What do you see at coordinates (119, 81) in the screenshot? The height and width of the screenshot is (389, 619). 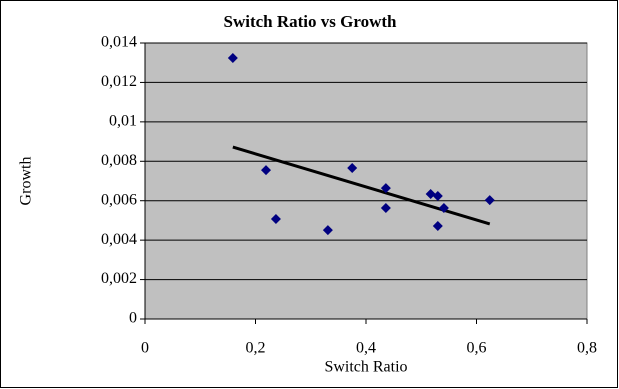 I see `y-tick-label: 0,012` at bounding box center [119, 81].